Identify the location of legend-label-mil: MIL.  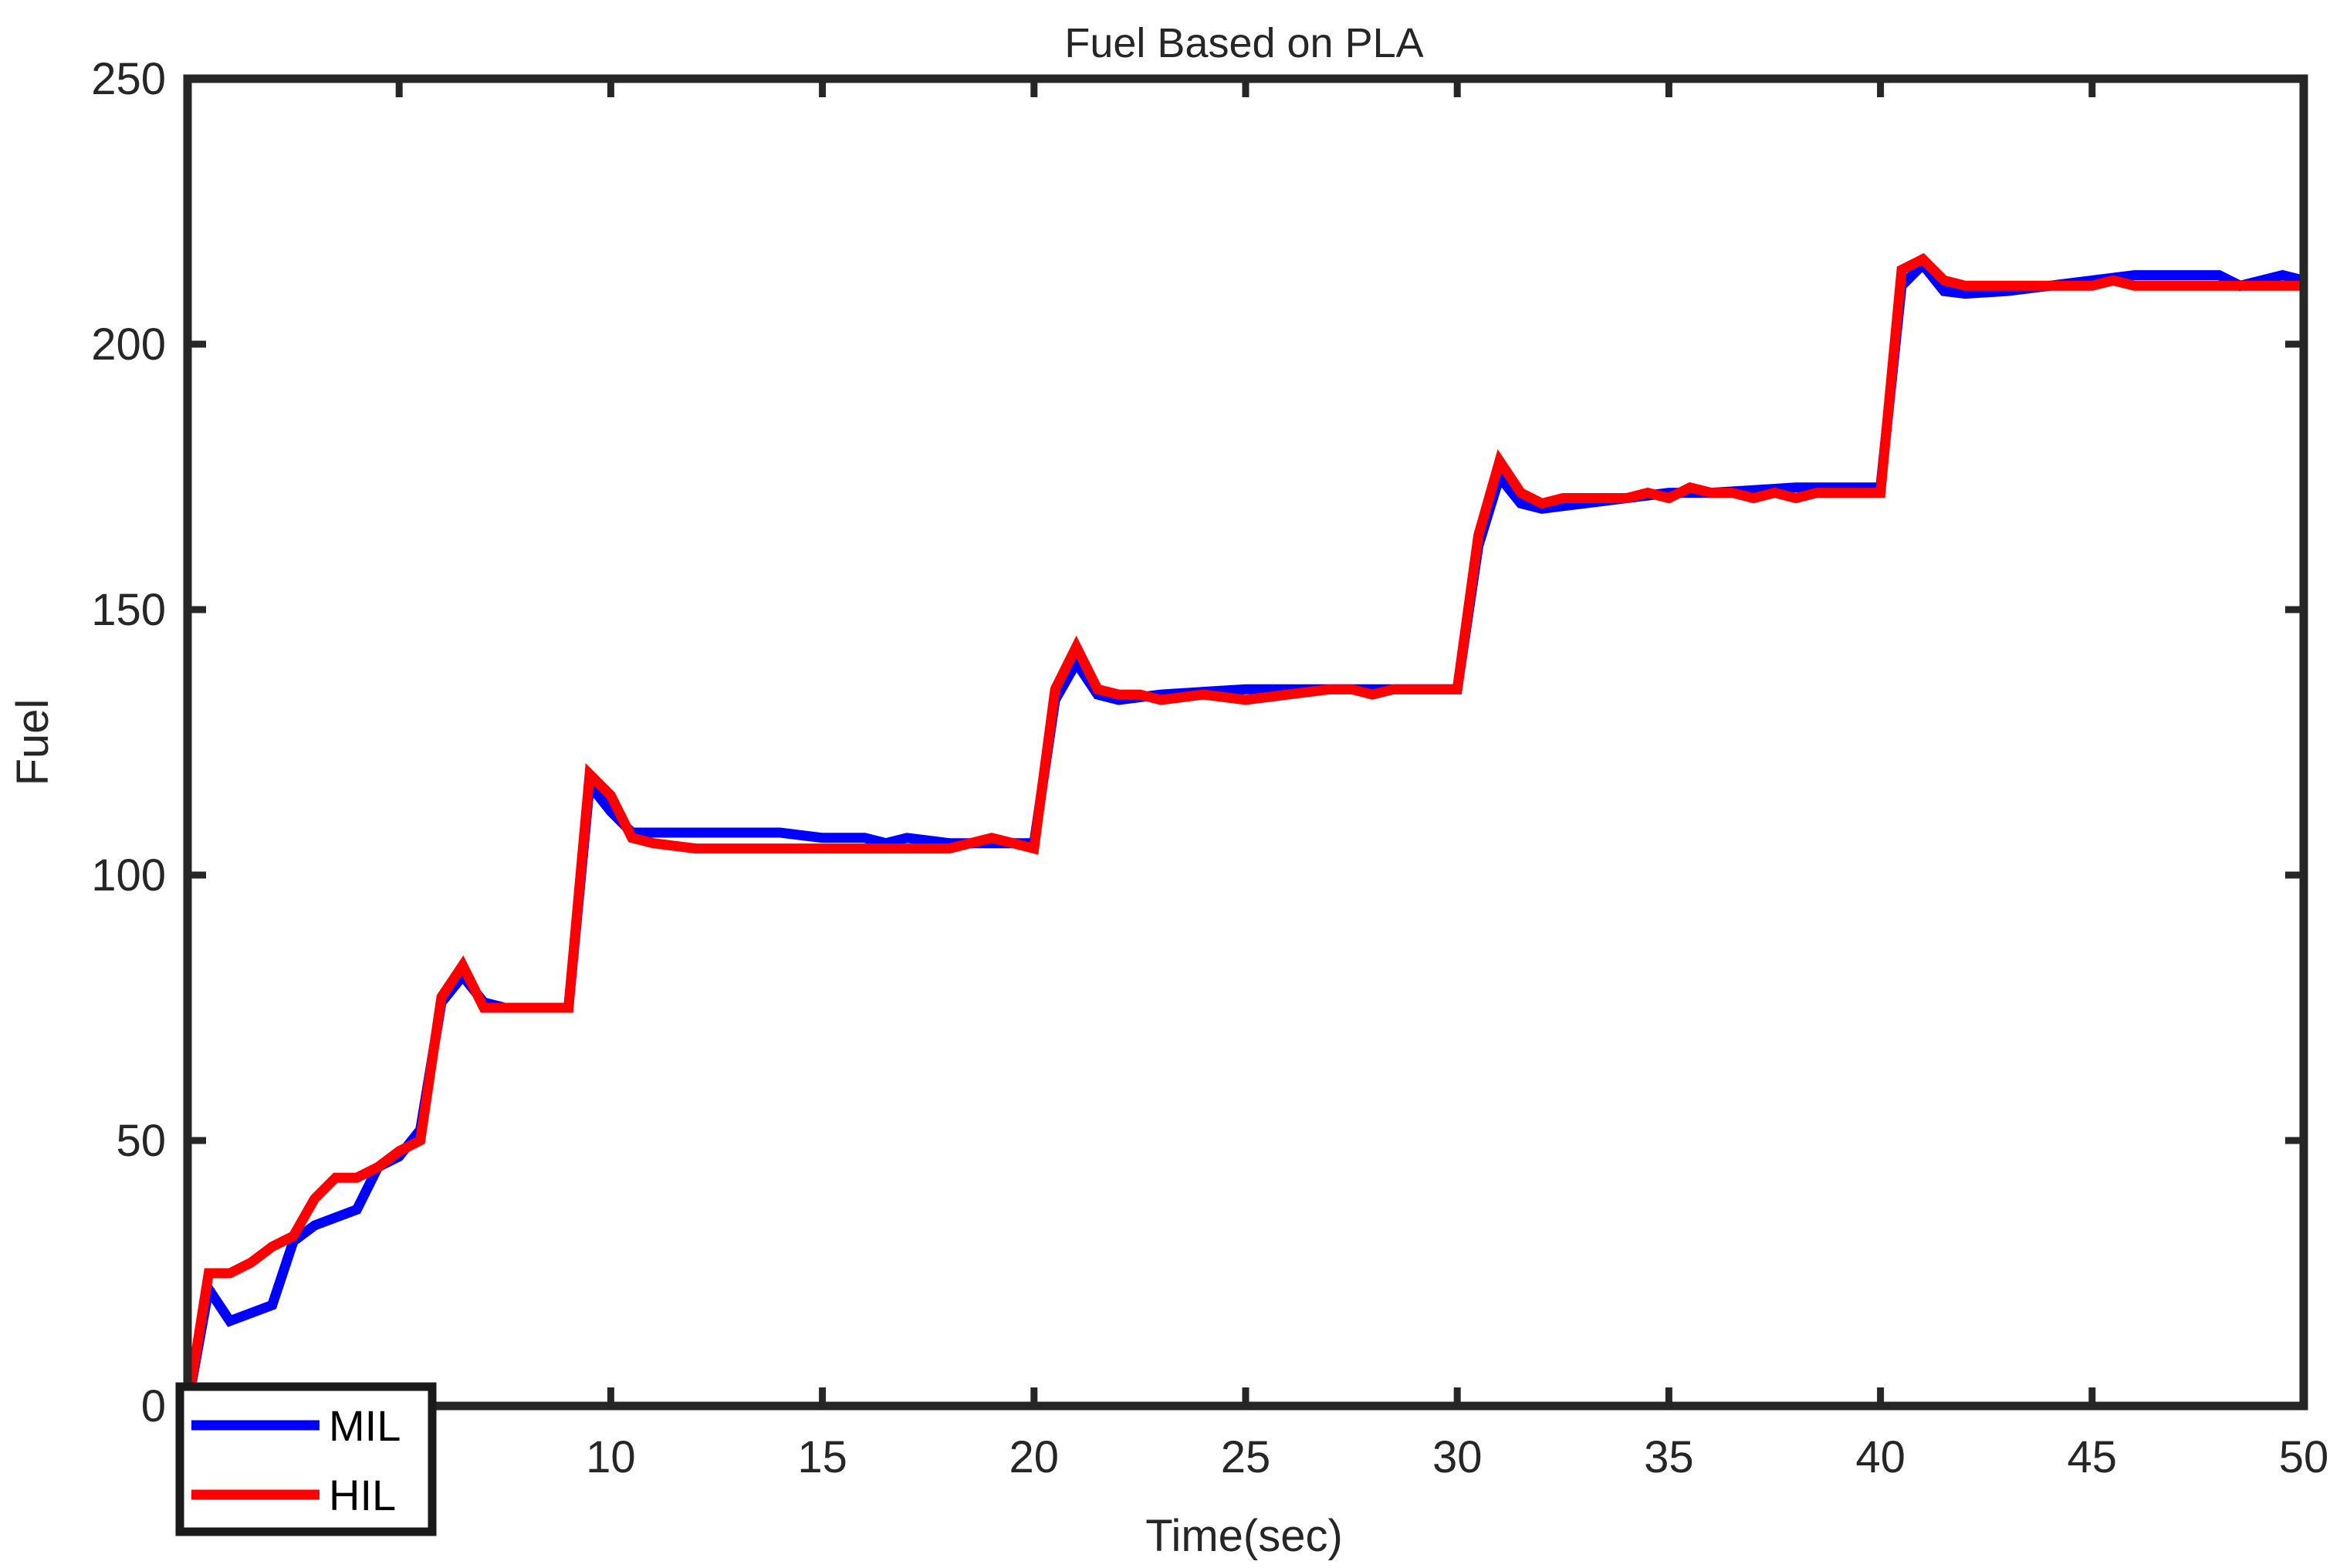
(365, 1425).